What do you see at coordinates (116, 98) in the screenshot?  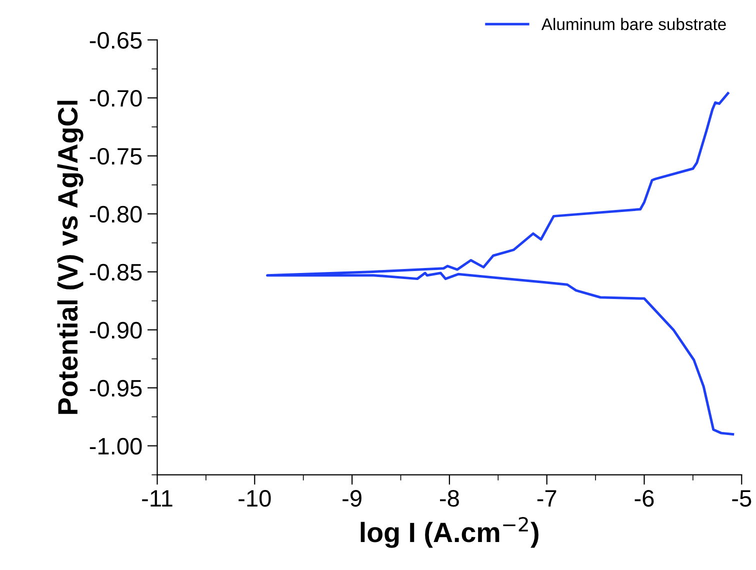 I see `y-tick-label: -0.70` at bounding box center [116, 98].